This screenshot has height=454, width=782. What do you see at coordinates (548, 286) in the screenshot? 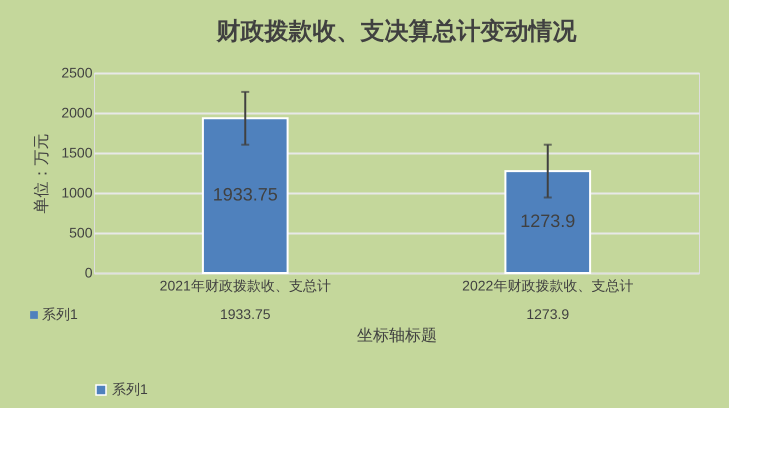
I see `x-tick-label: 2022年财政拨款收、支总计` at bounding box center [548, 286].